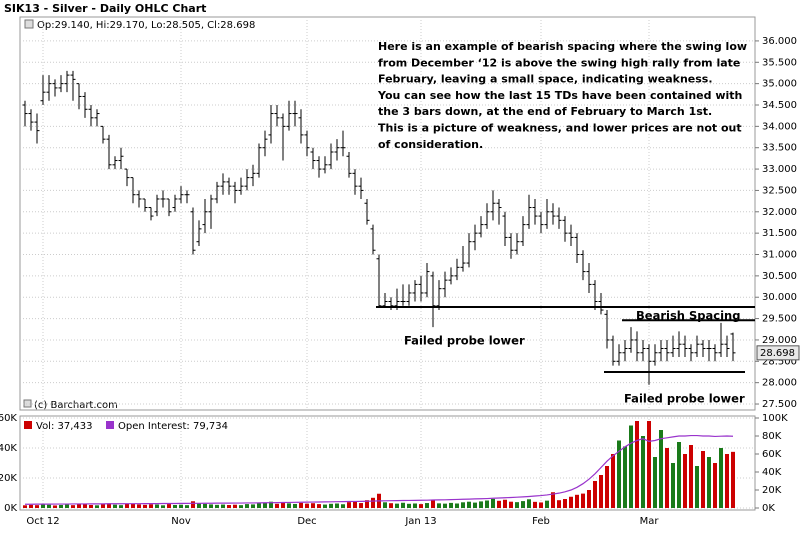 The width and height of the screenshot is (800, 544). What do you see at coordinates (779, 319) in the screenshot?
I see `y-tick-label: 29.500` at bounding box center [779, 319].